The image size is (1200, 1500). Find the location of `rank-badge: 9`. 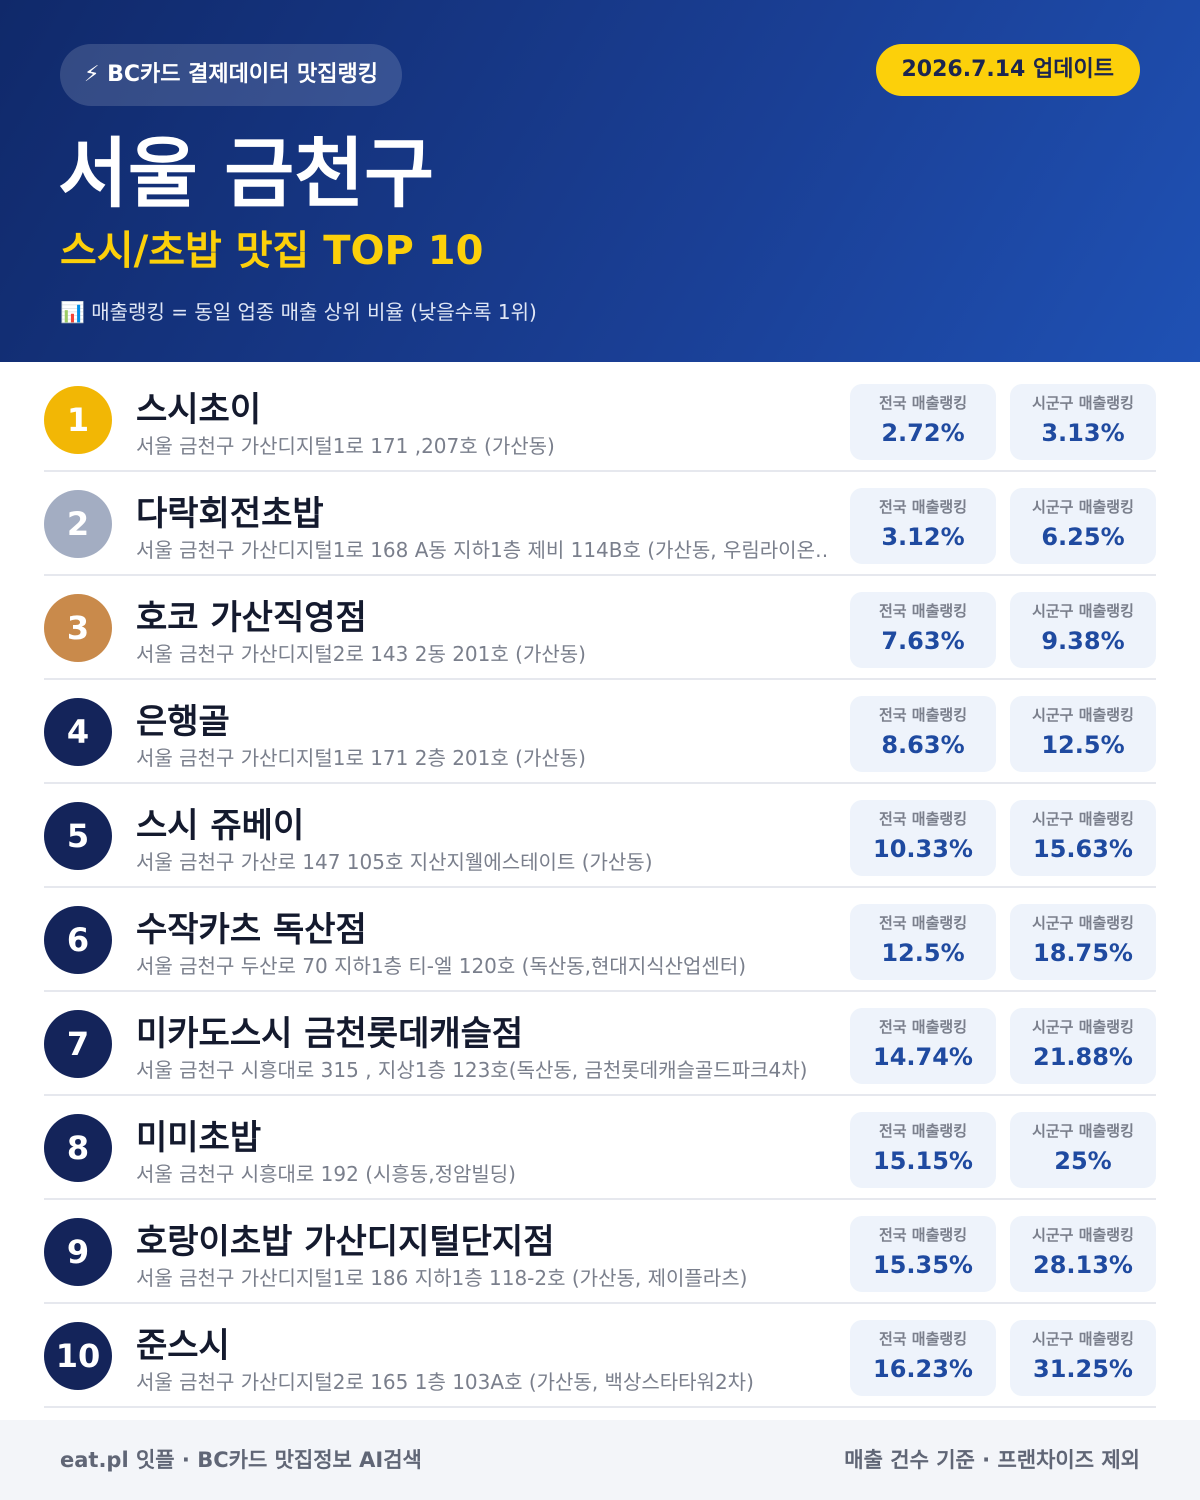

rank-badge: 9 is located at coordinates (78, 1252).